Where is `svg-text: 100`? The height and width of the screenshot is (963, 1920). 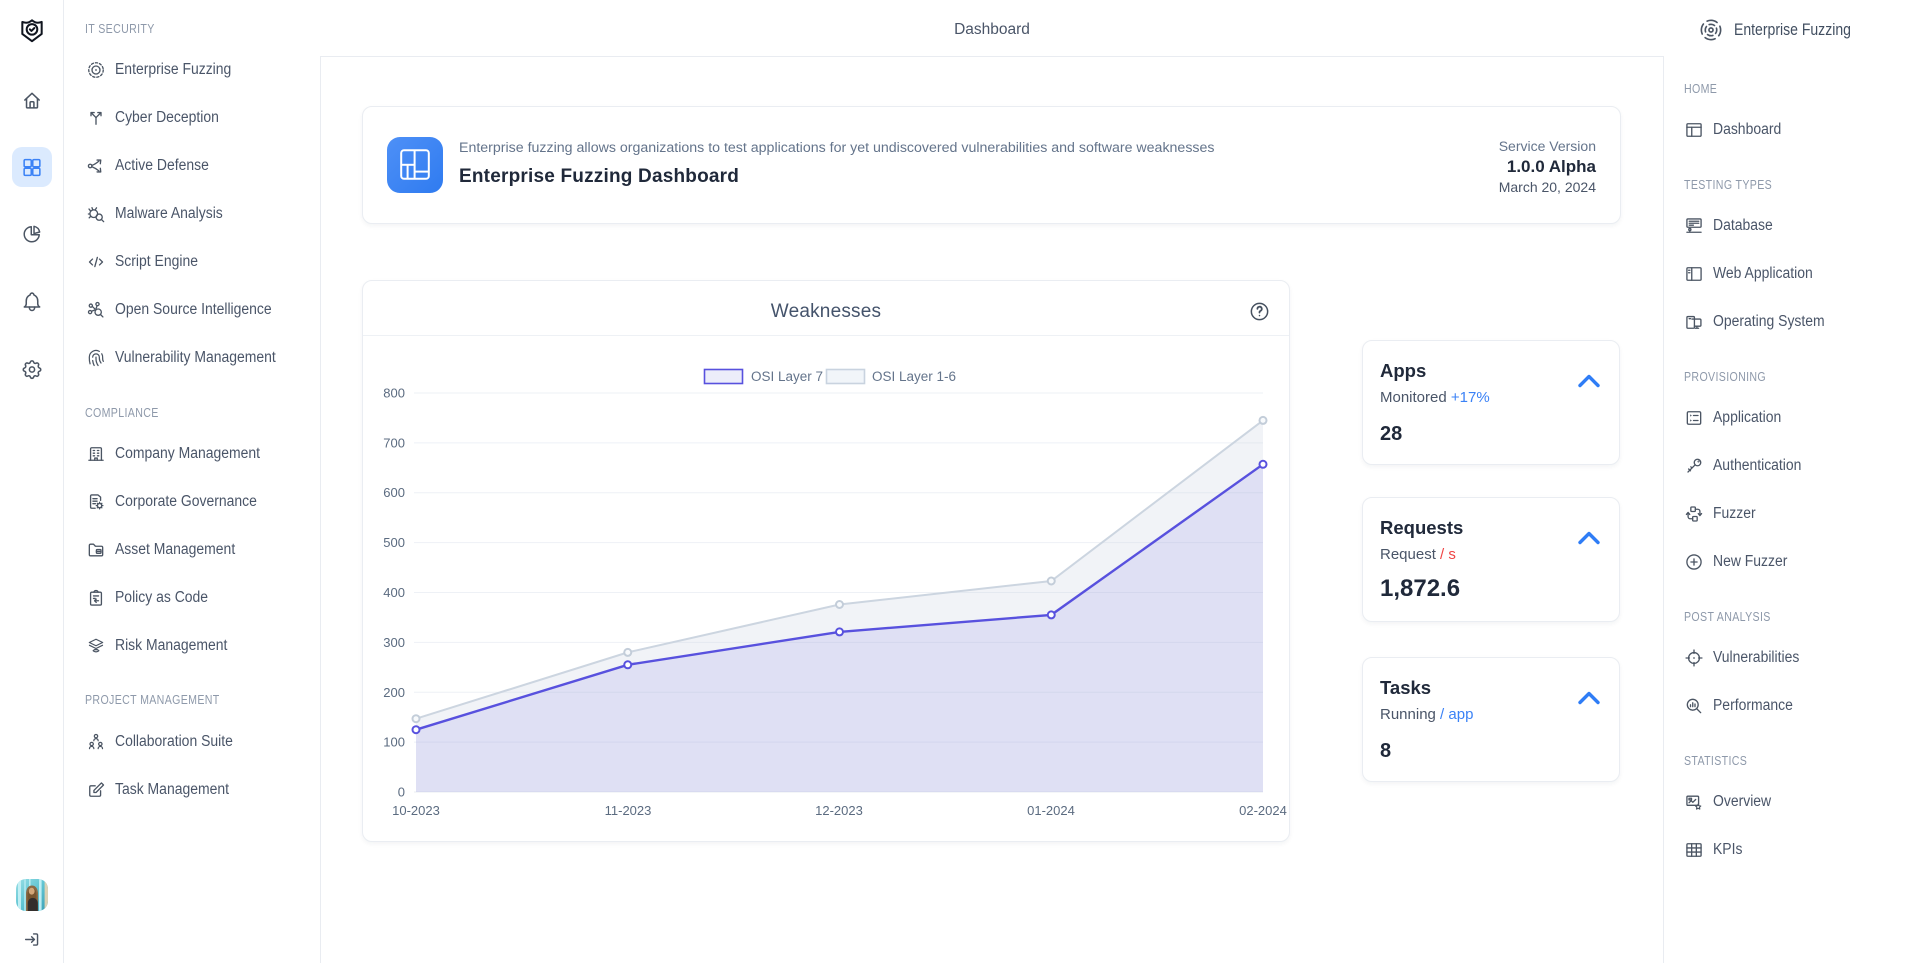 svg-text: 100 is located at coordinates (394, 742).